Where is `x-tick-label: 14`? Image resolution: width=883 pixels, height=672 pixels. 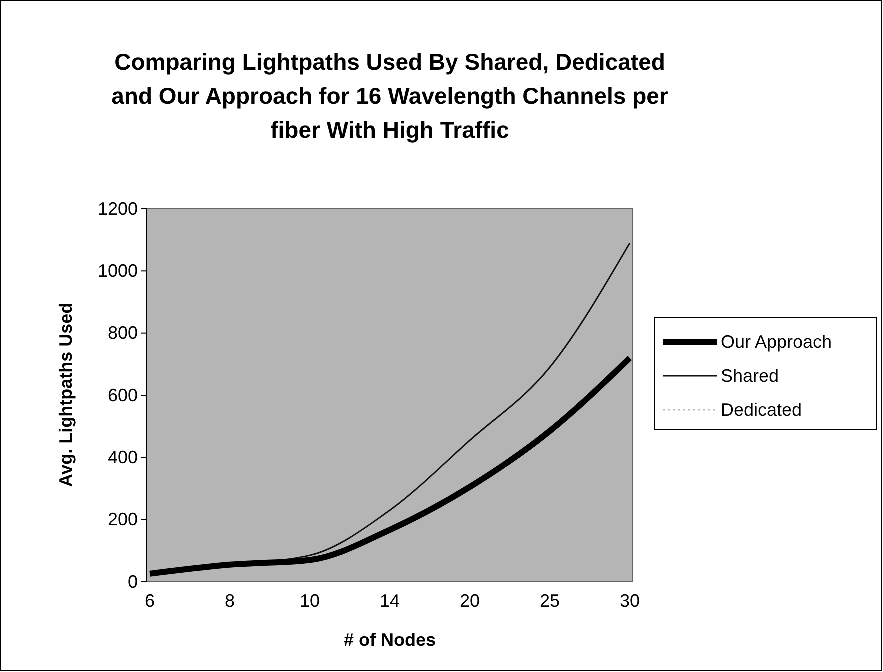
x-tick-label: 14 is located at coordinates (390, 600).